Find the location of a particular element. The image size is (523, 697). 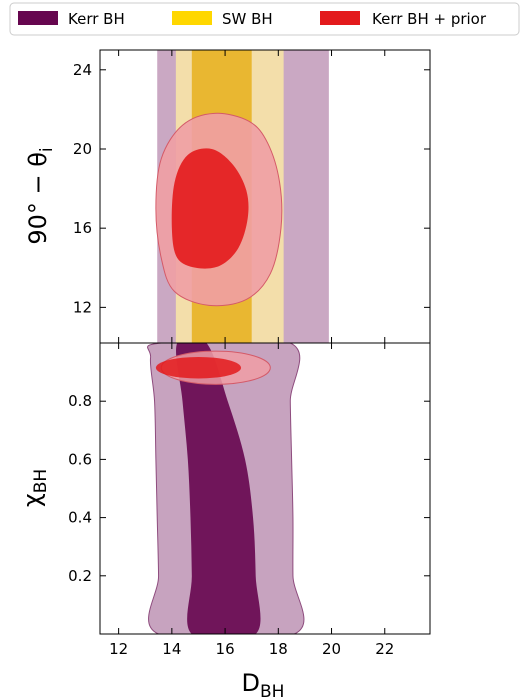

x-axis-label: DBH is located at coordinates (263, 683).